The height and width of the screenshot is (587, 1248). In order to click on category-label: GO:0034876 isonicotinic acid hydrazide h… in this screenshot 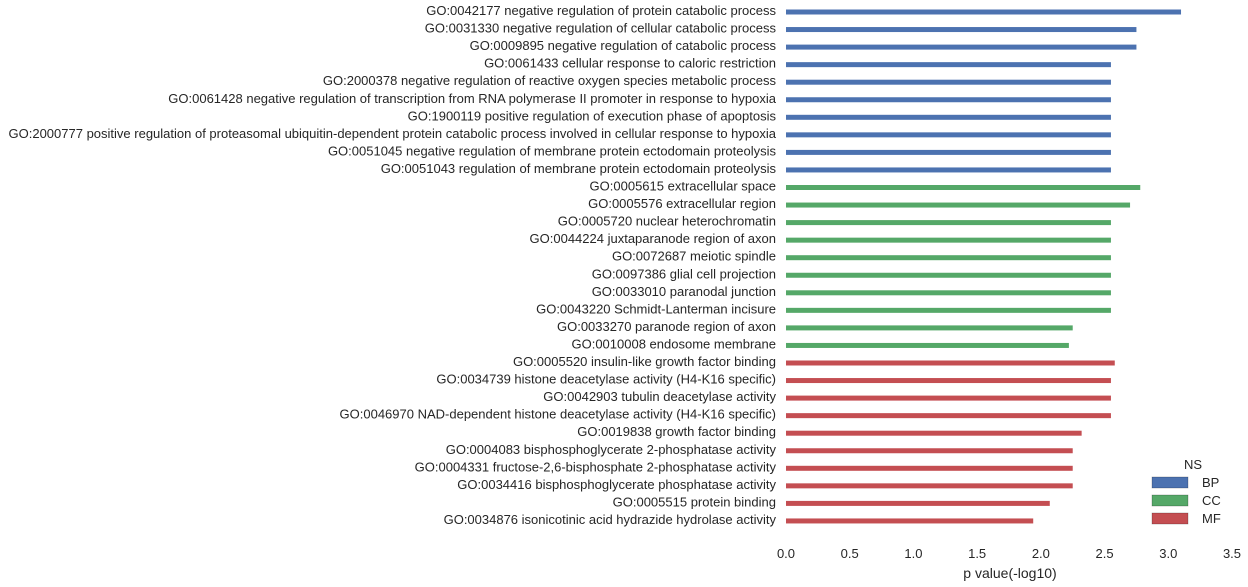, I will do `click(610, 519)`.